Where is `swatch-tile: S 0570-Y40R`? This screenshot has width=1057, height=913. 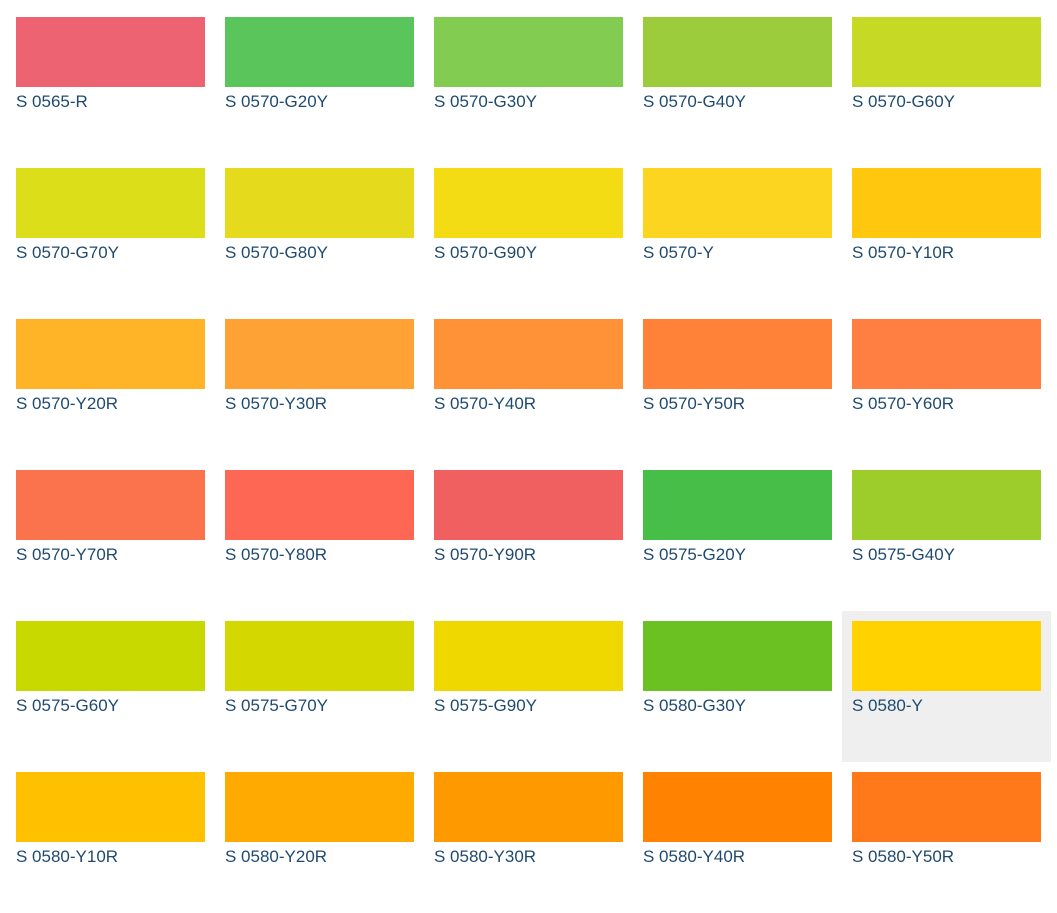
swatch-tile: S 0570-Y40R is located at coordinates (528, 384).